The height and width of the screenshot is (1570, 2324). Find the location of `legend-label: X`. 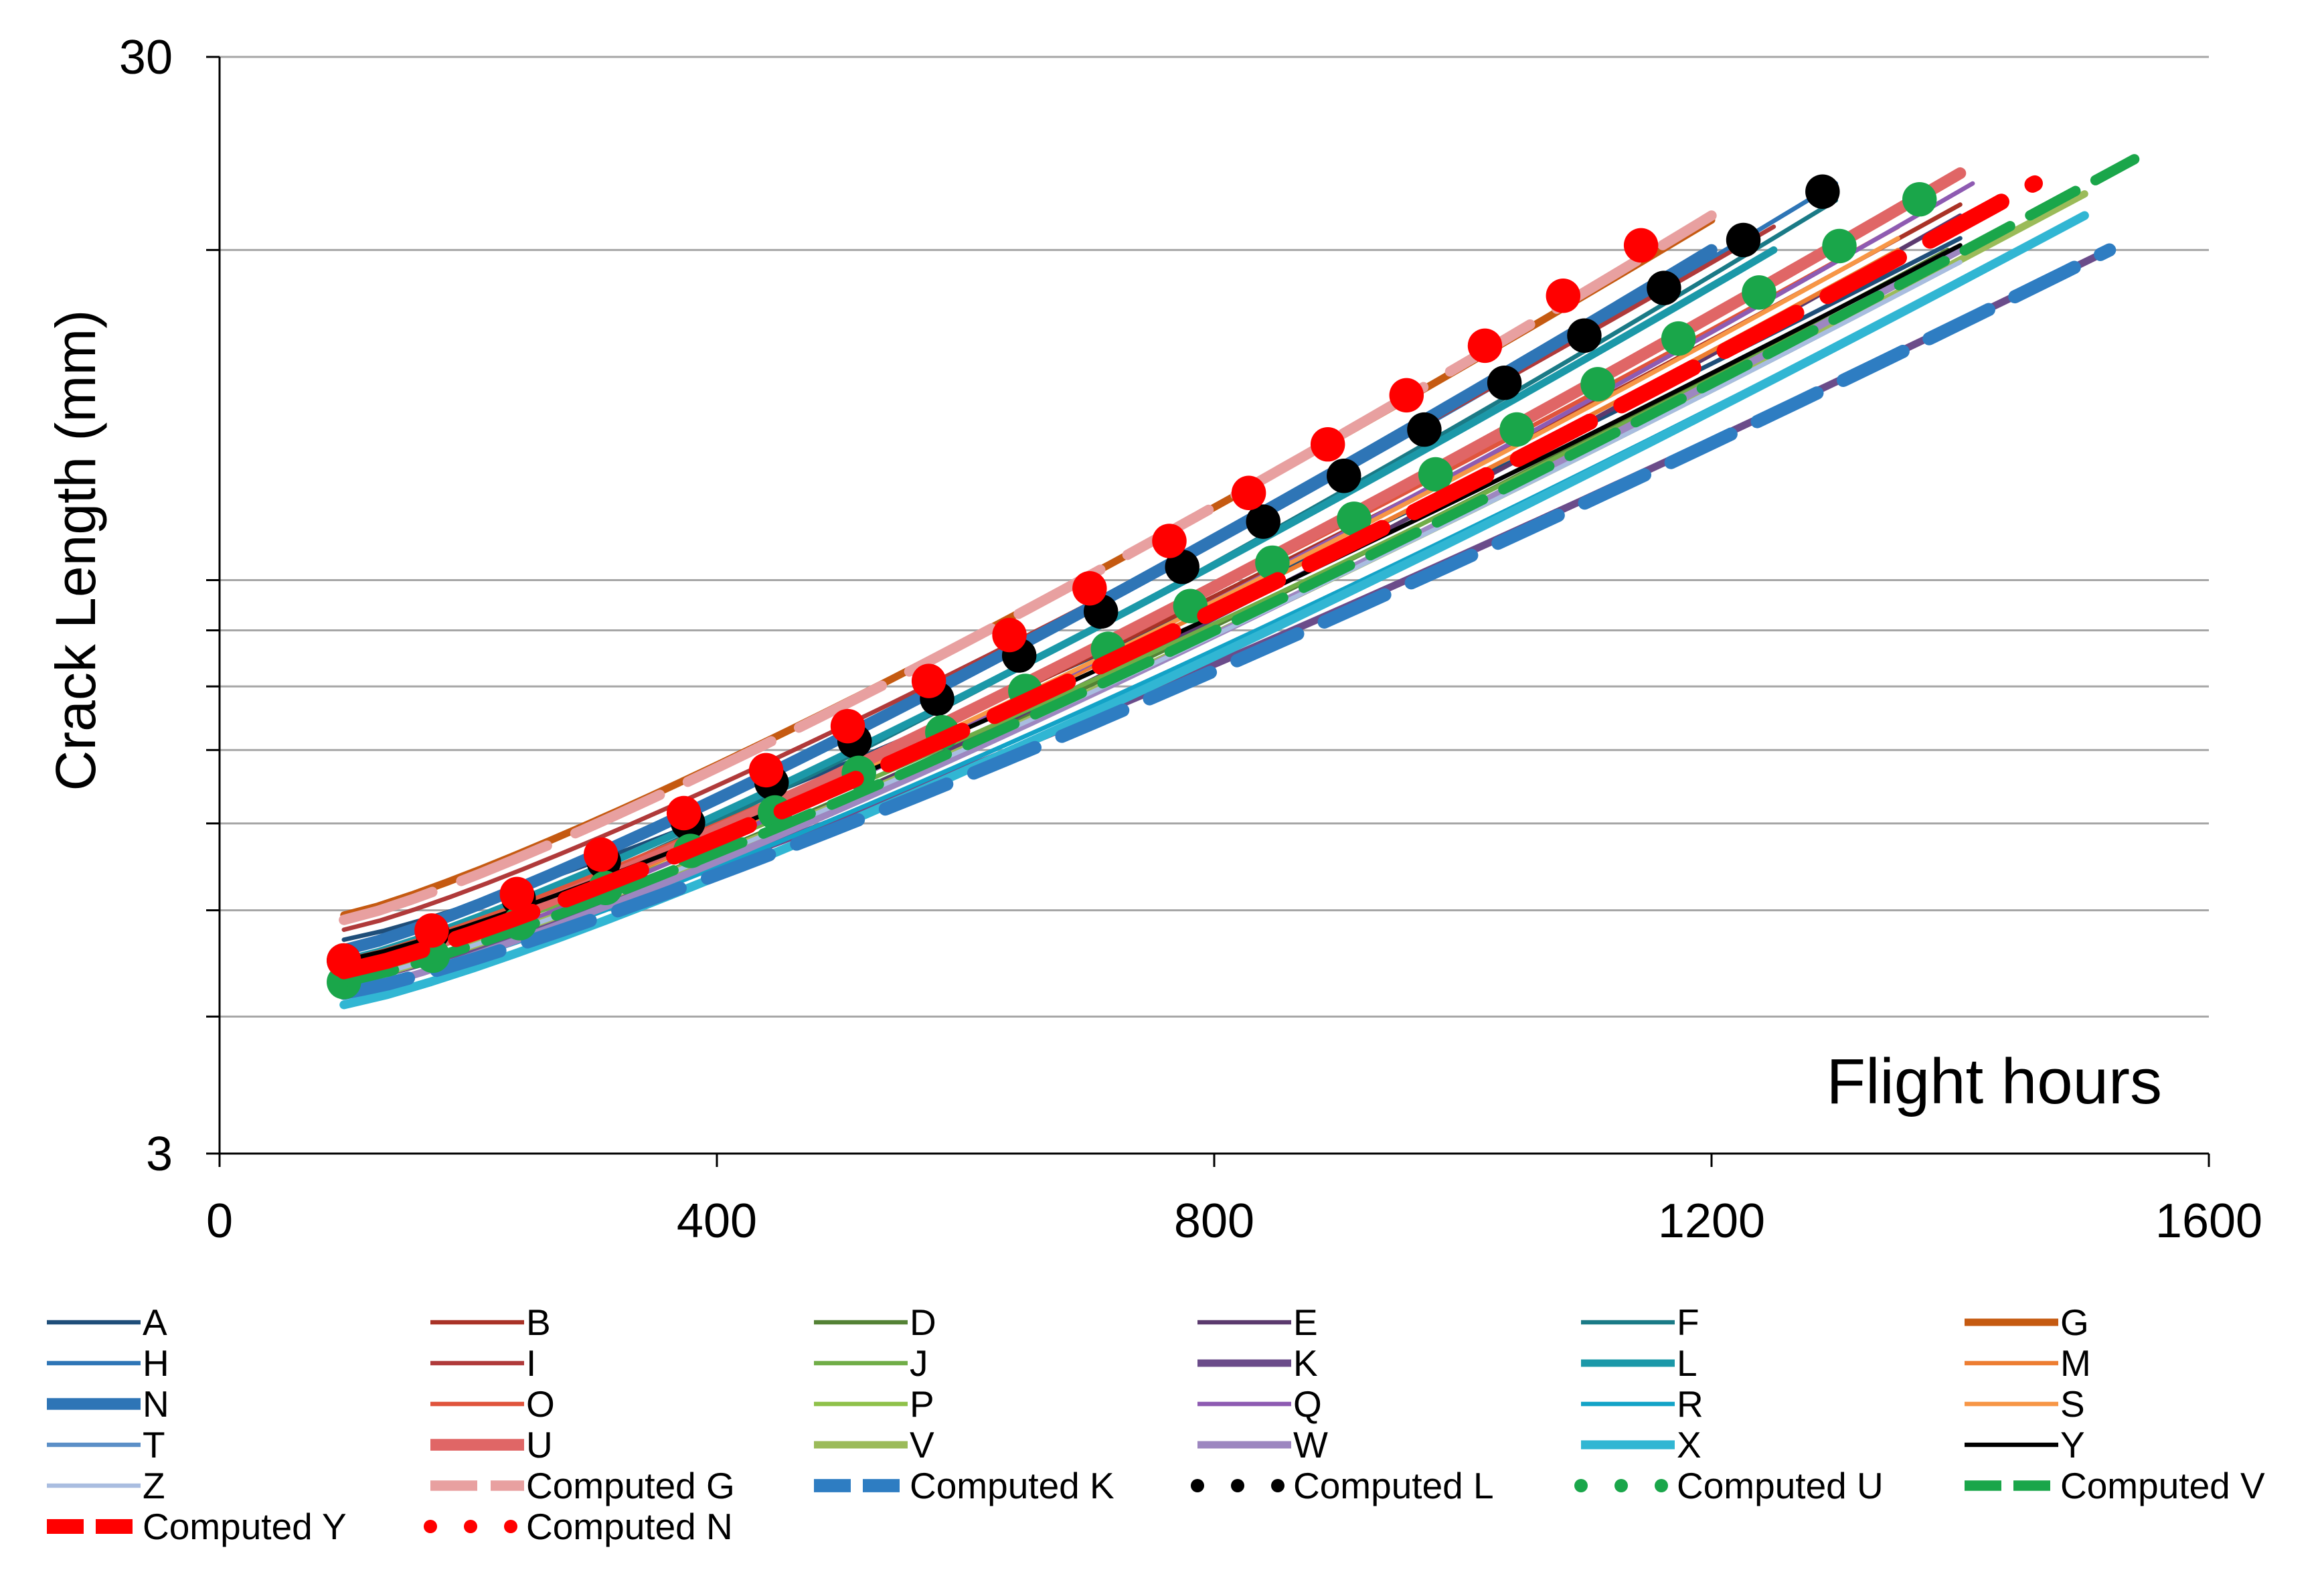

legend-label: X is located at coordinates (1689, 1445).